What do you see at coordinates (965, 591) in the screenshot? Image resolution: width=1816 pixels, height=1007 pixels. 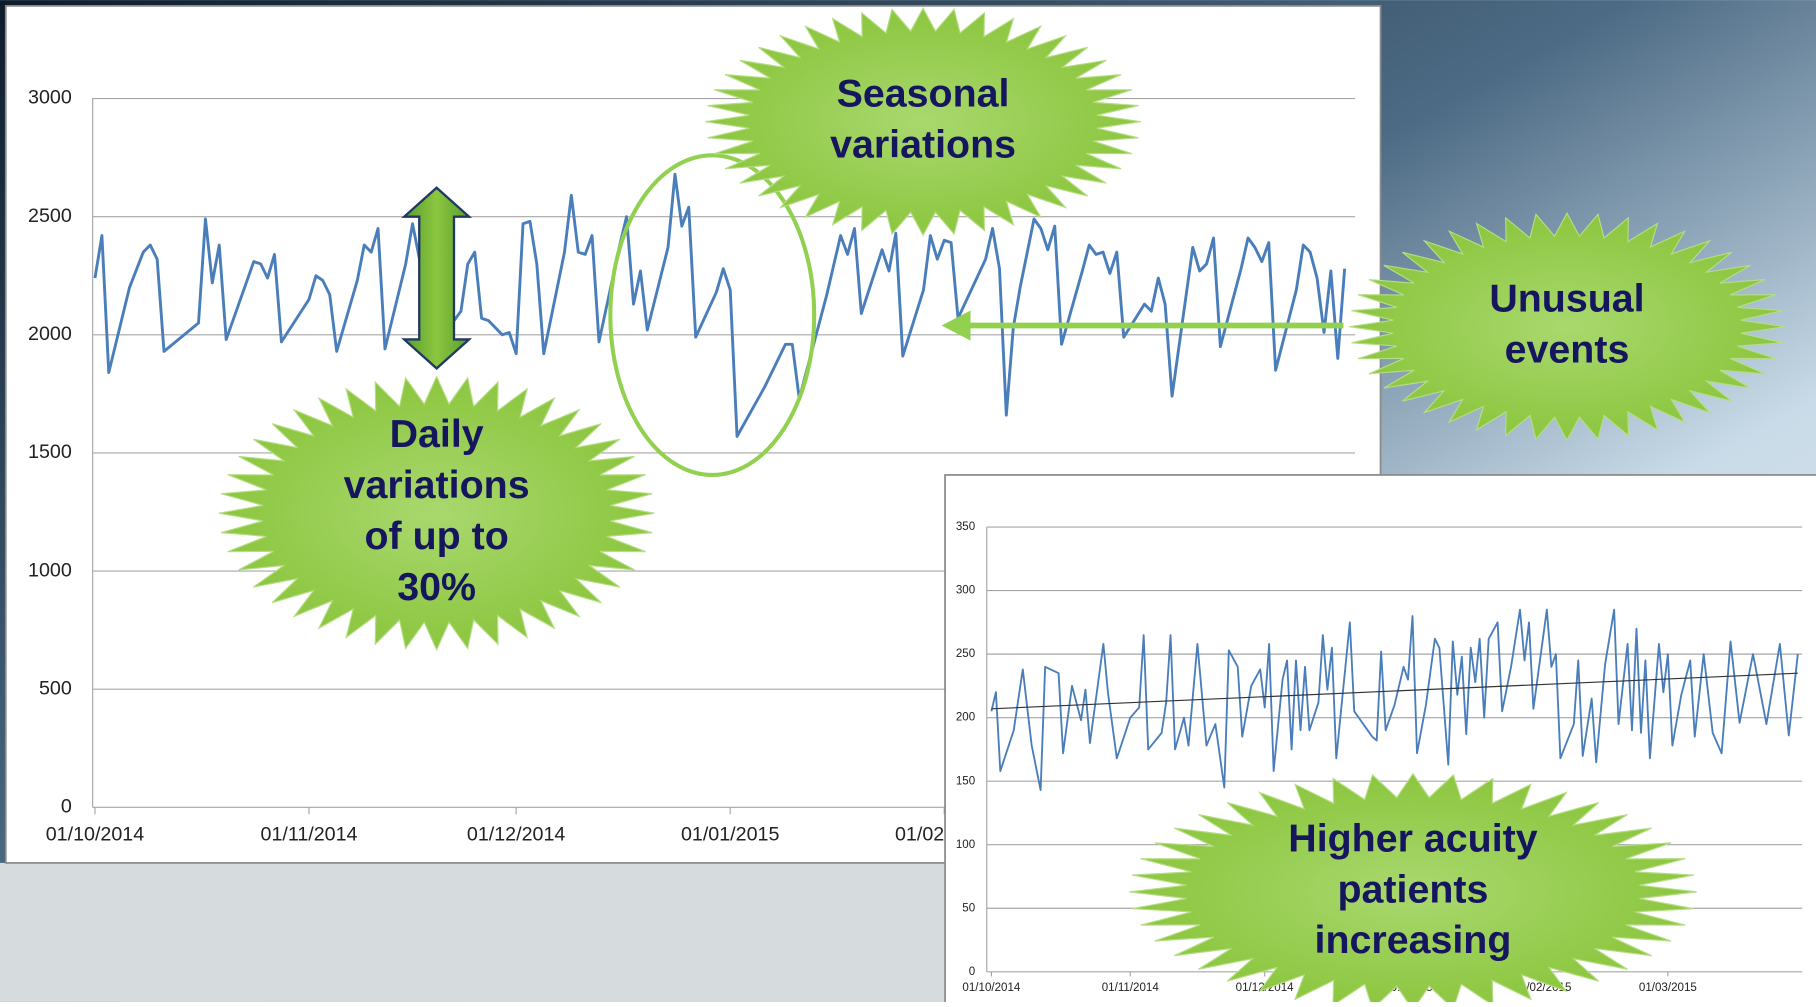 I see `y-tick-label: 300` at bounding box center [965, 591].